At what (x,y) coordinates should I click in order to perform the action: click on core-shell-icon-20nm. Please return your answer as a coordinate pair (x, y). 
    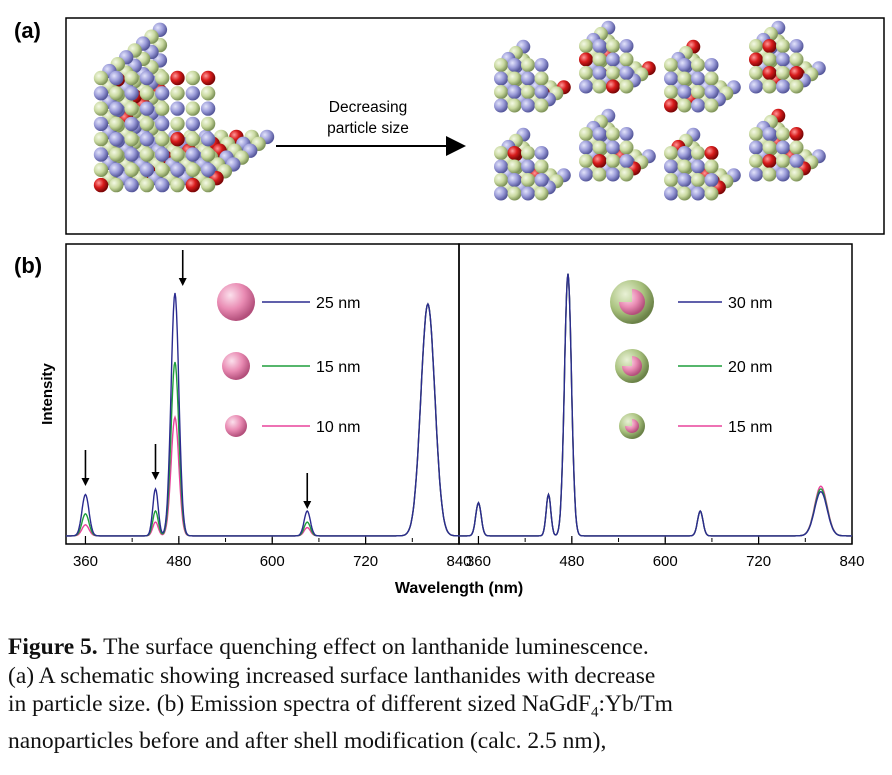
    Looking at the image, I should click on (632, 366).